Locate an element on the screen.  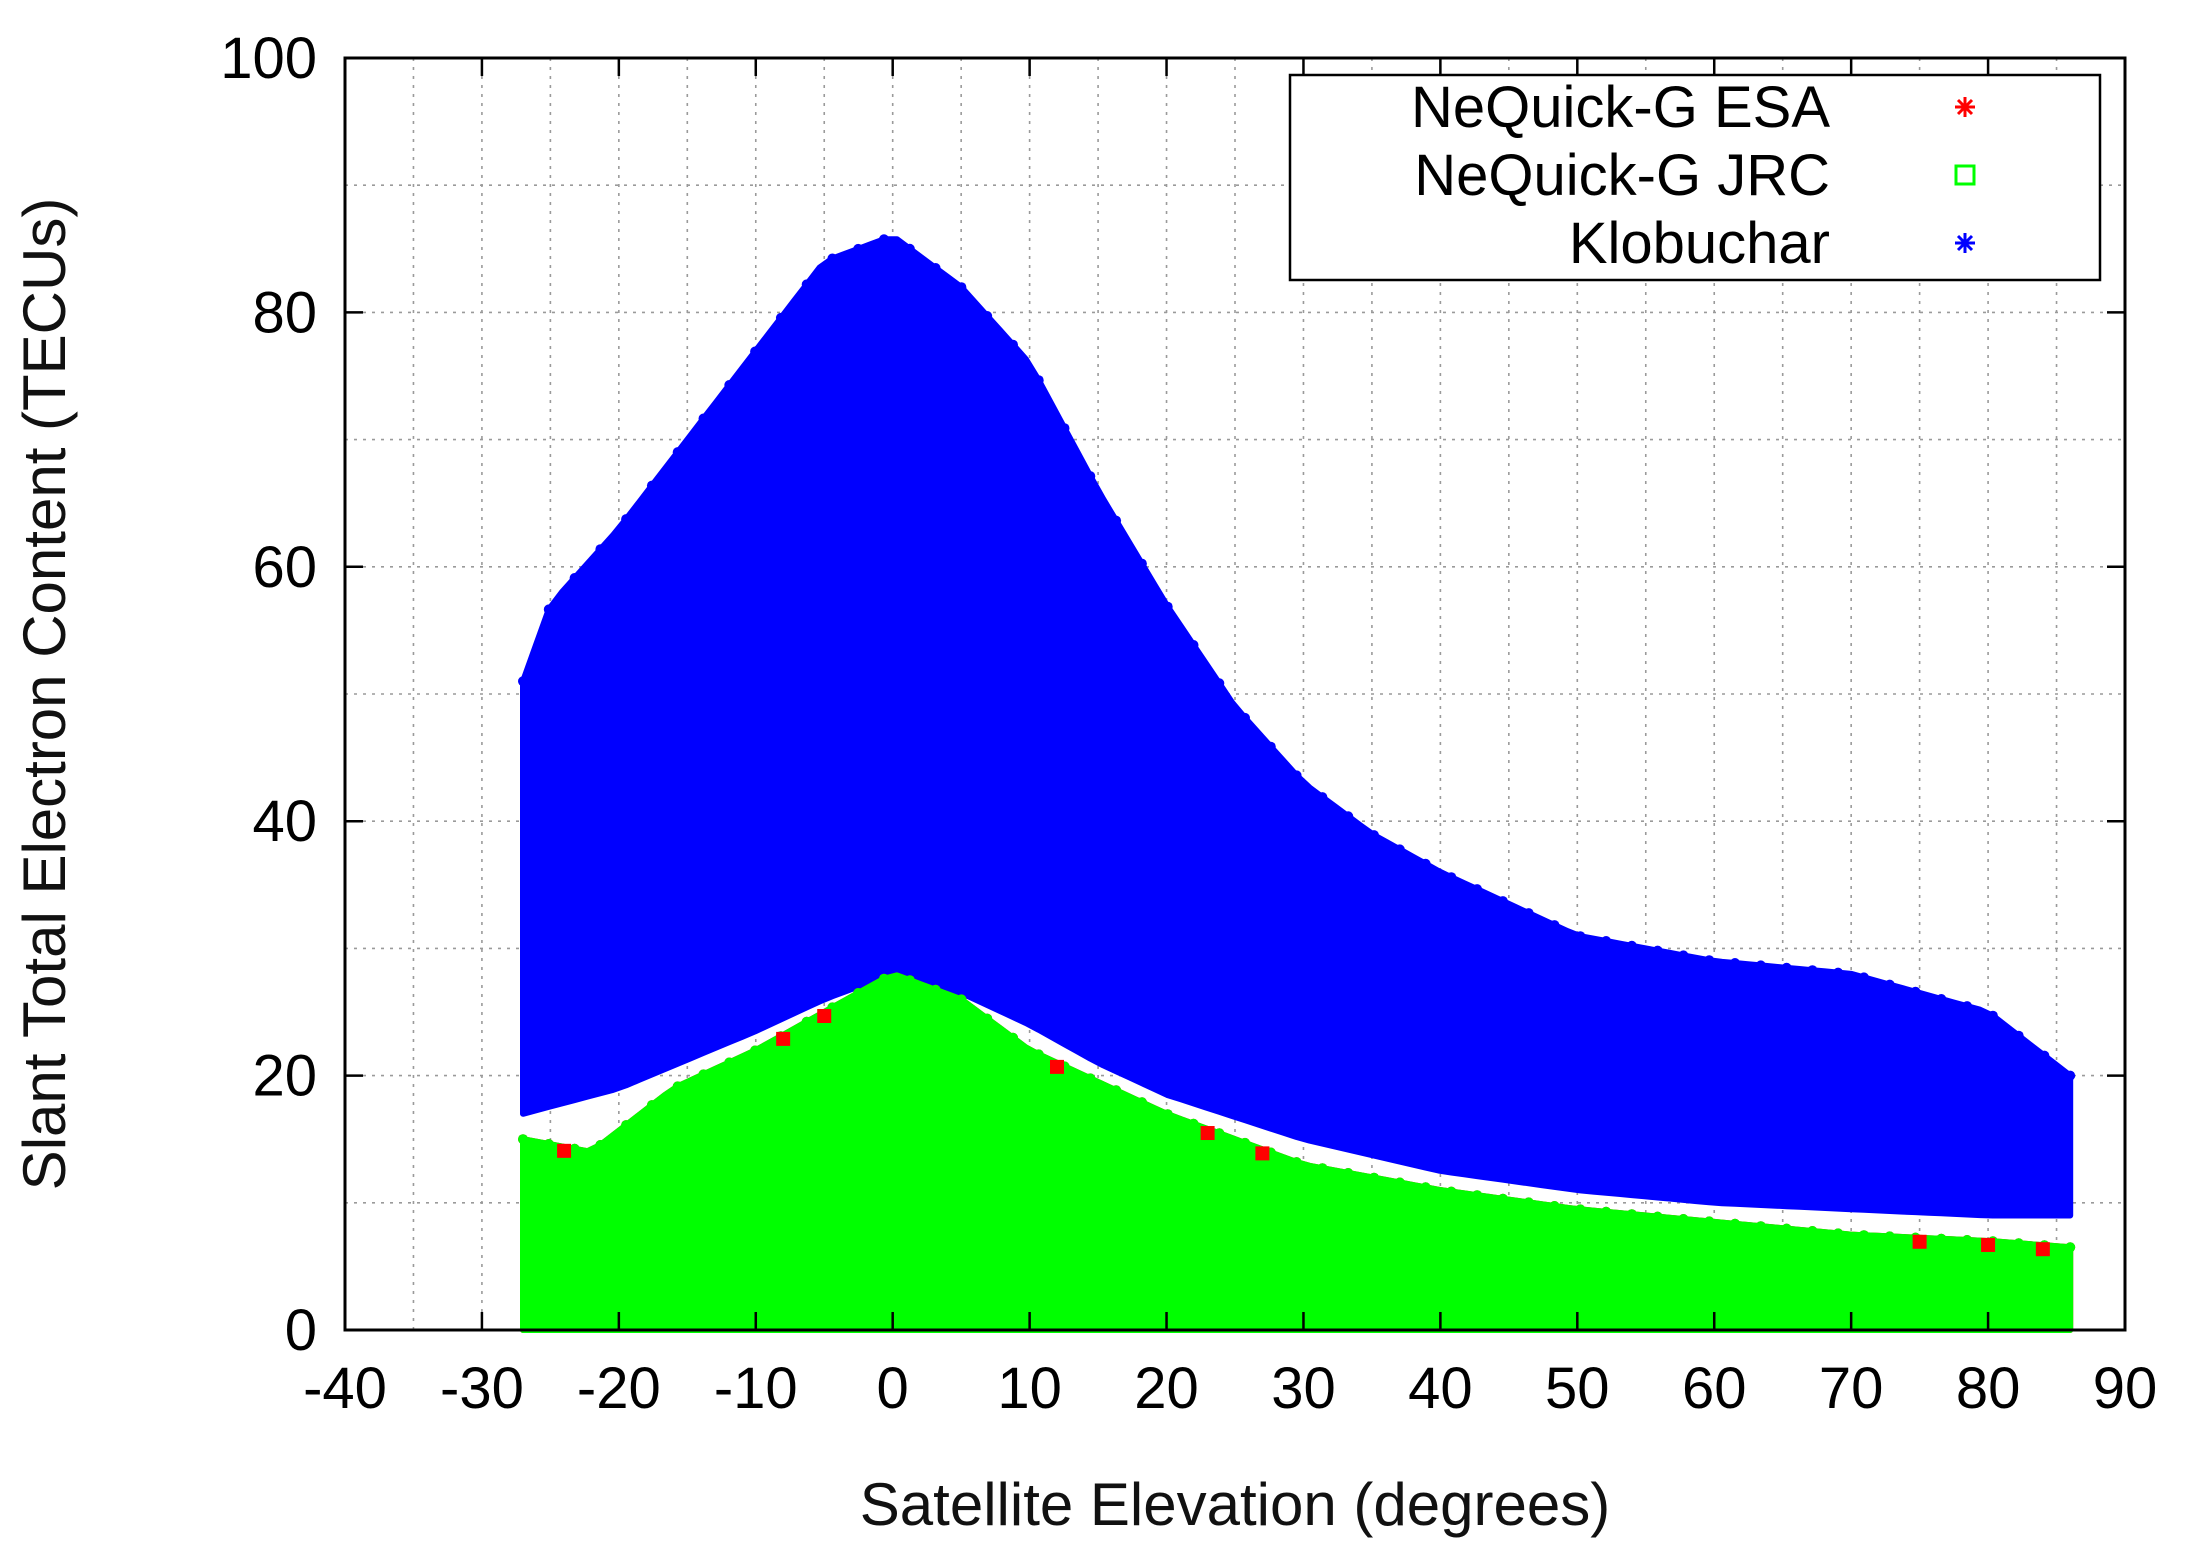
x-tick-label: 20 is located at coordinates (1166, 1388).